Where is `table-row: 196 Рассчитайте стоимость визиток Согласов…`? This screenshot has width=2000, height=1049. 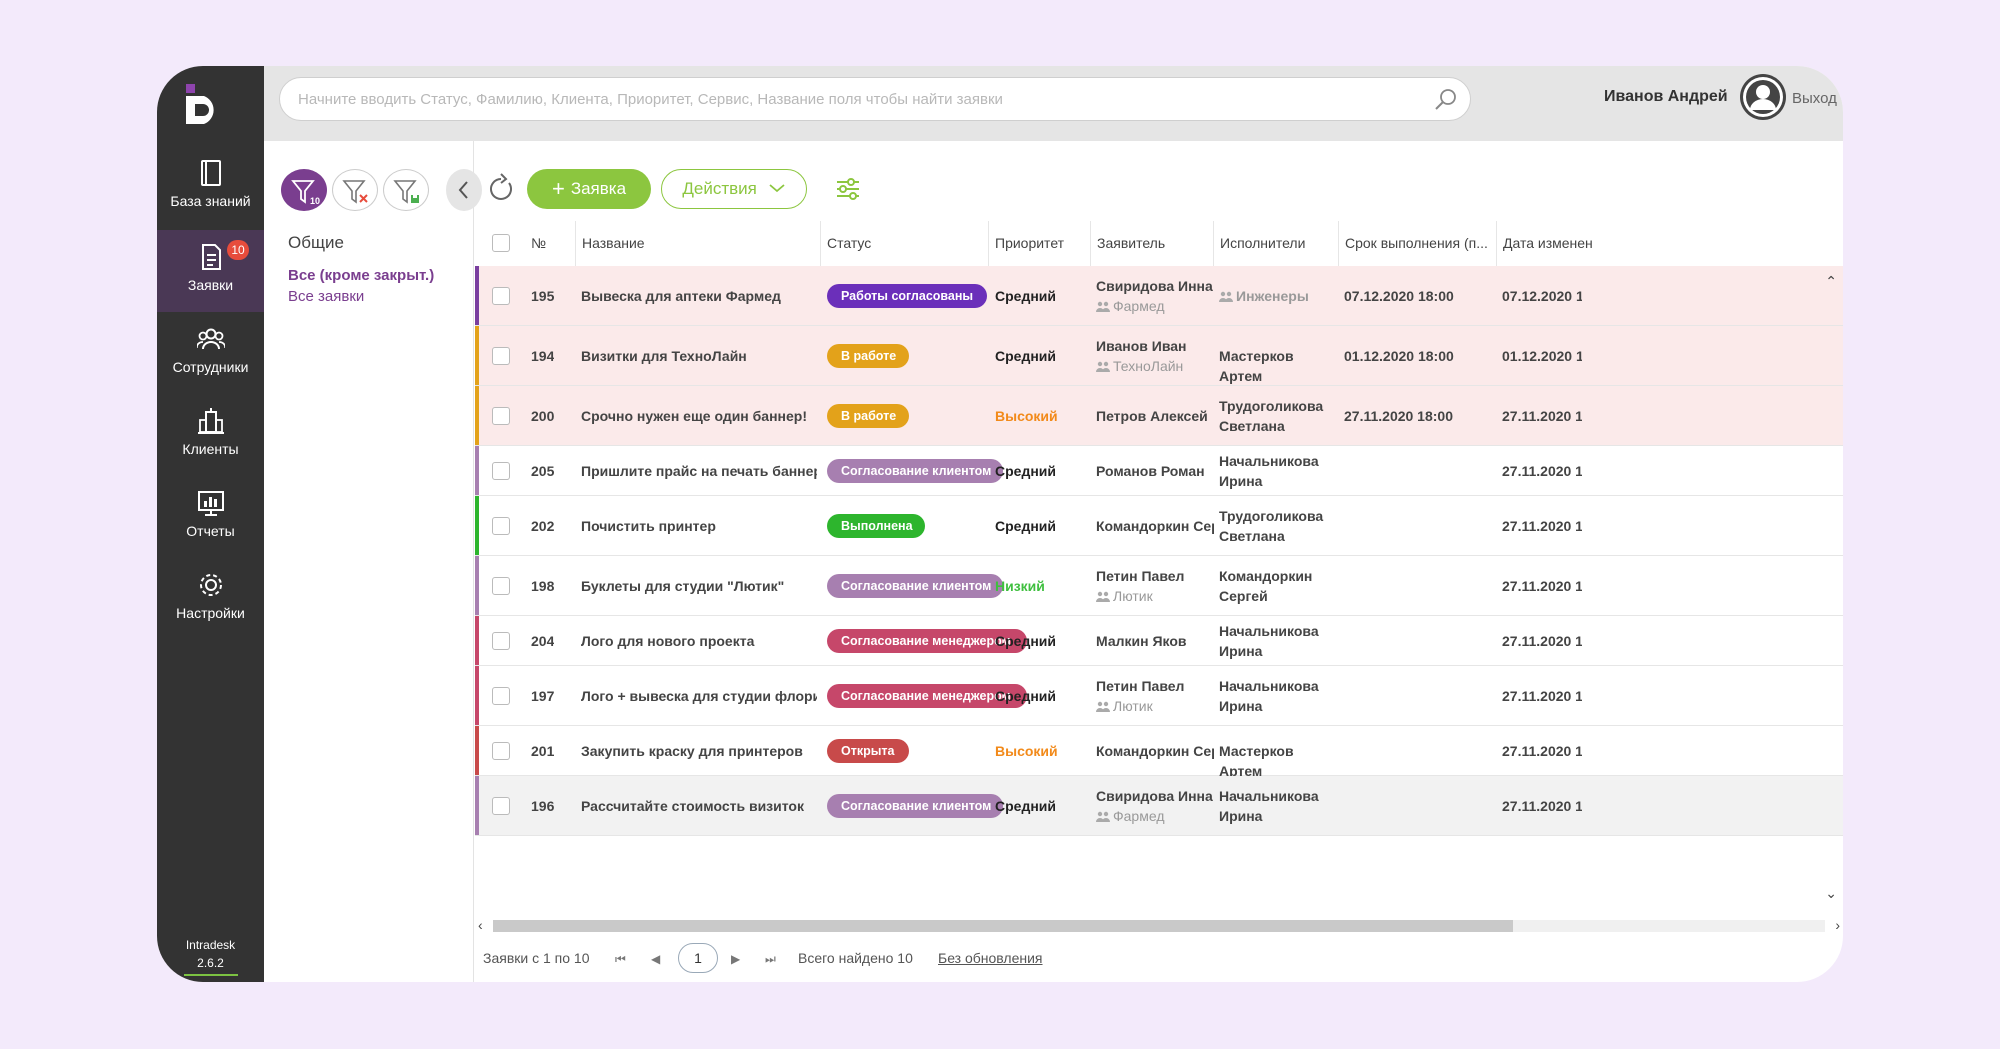
table-row: 196 Рассчитайте стоимость визиток Согласов… is located at coordinates (1159, 806).